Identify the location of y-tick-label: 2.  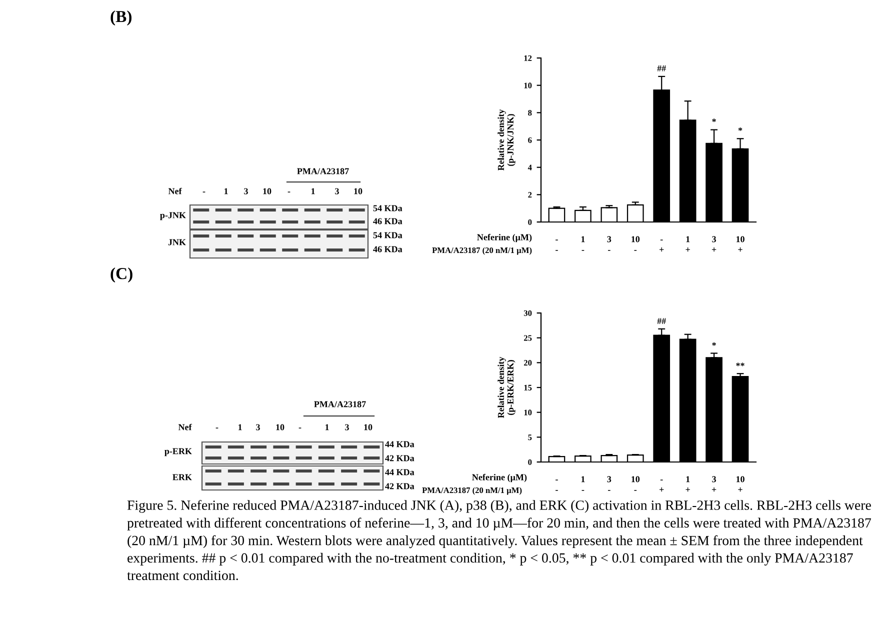
(530, 195).